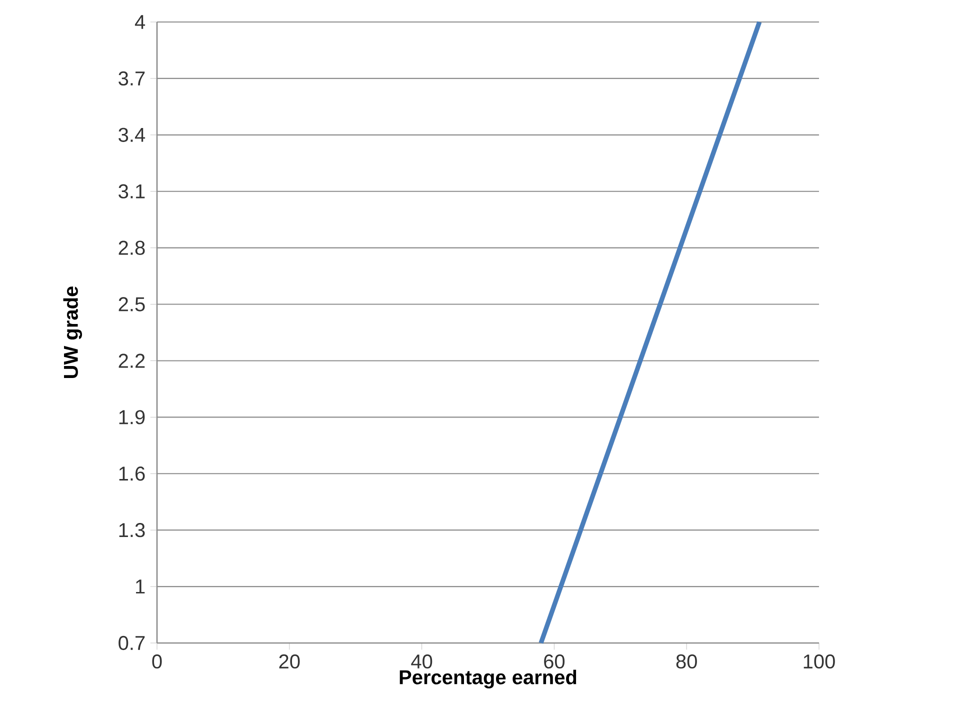  What do you see at coordinates (132, 135) in the screenshot?
I see `y-tick-label: 3.4` at bounding box center [132, 135].